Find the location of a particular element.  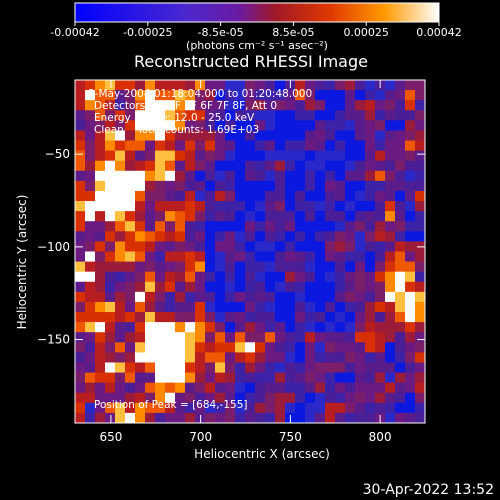

colorbar-tick-label: 0.00025 is located at coordinates (366, 32).